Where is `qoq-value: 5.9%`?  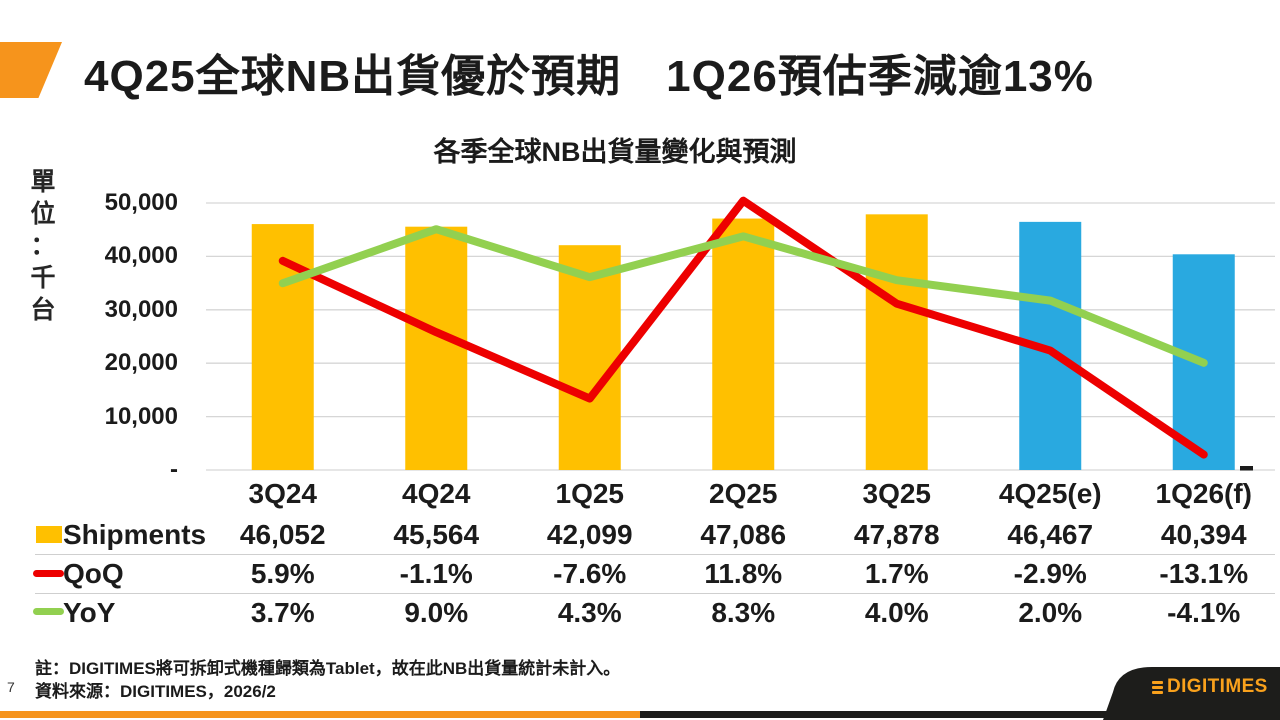 qoq-value: 5.9% is located at coordinates (282, 573).